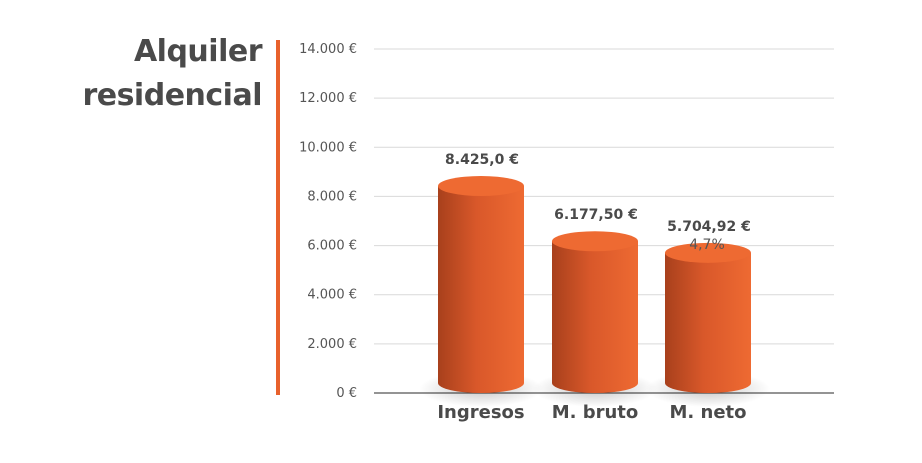  Describe the element at coordinates (482, 160) in the screenshot. I see `bar-value-label: 8.425,0 €` at that location.